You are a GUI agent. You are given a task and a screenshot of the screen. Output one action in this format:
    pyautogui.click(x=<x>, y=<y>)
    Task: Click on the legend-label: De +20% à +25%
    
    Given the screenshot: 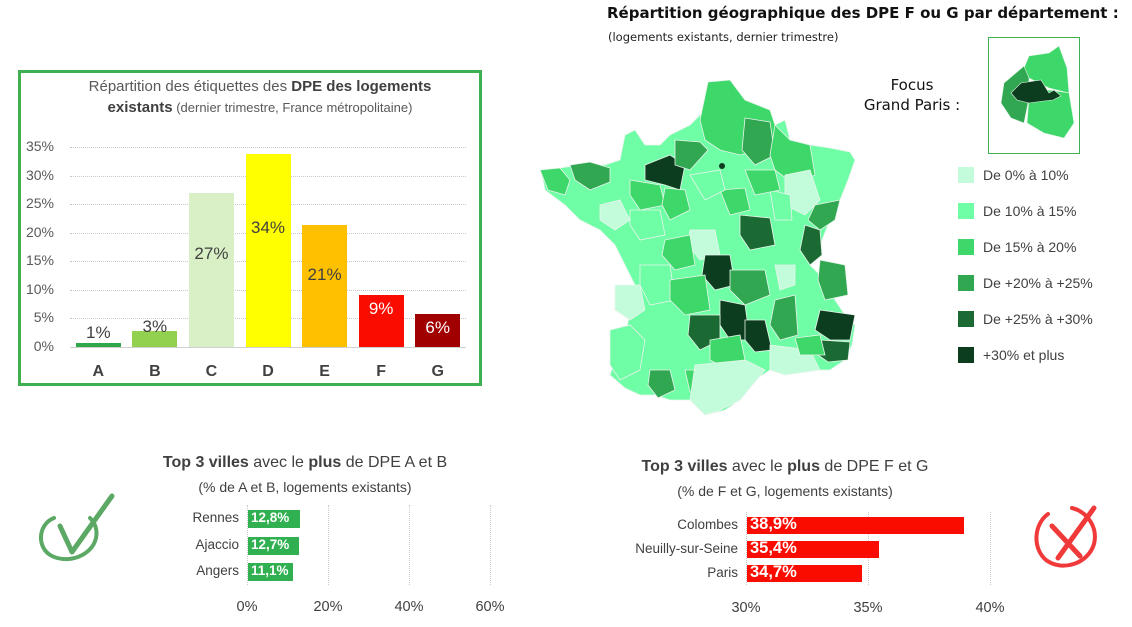 What is the action you would take?
    pyautogui.click(x=1038, y=283)
    